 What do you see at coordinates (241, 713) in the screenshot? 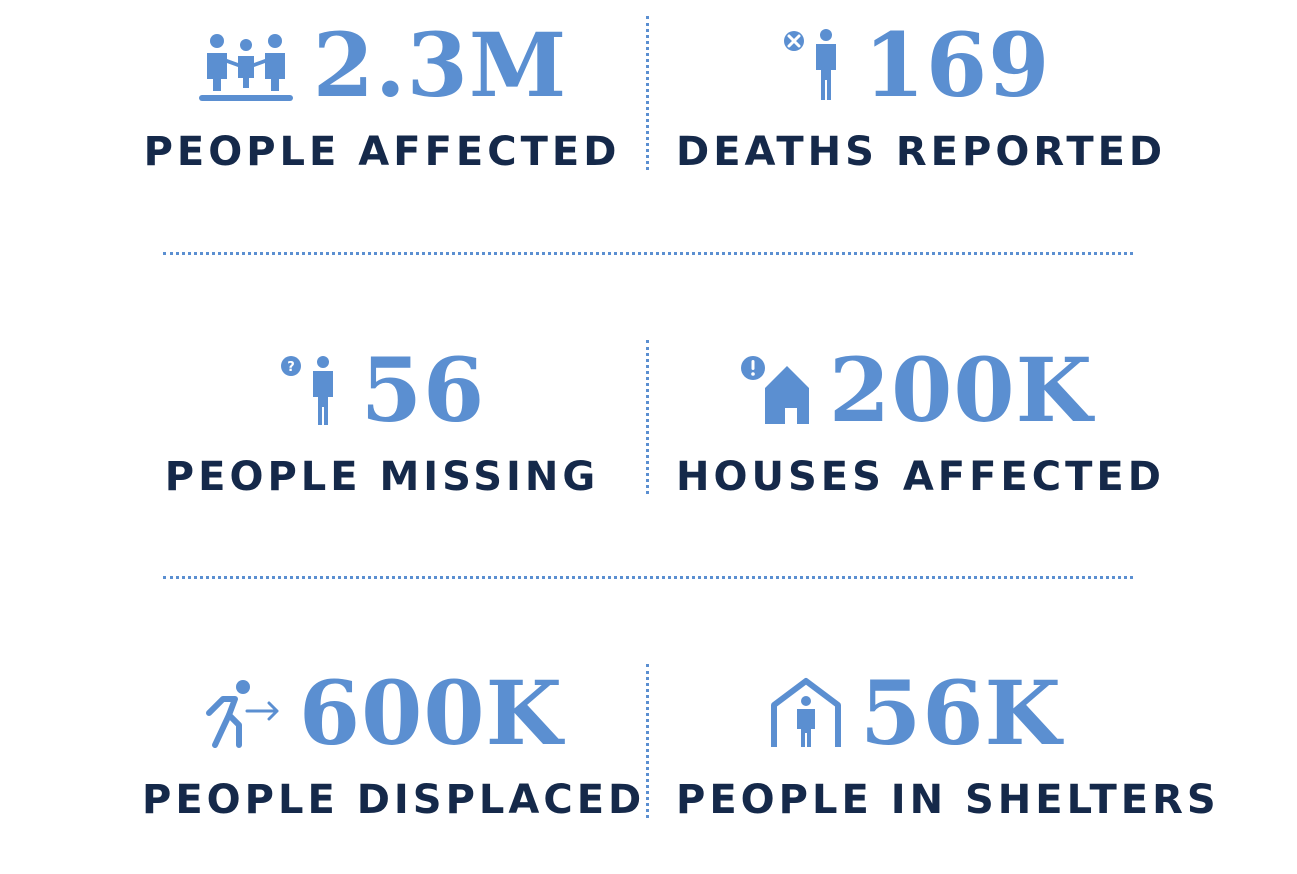
I see `person-running-arrow-icon` at bounding box center [241, 713].